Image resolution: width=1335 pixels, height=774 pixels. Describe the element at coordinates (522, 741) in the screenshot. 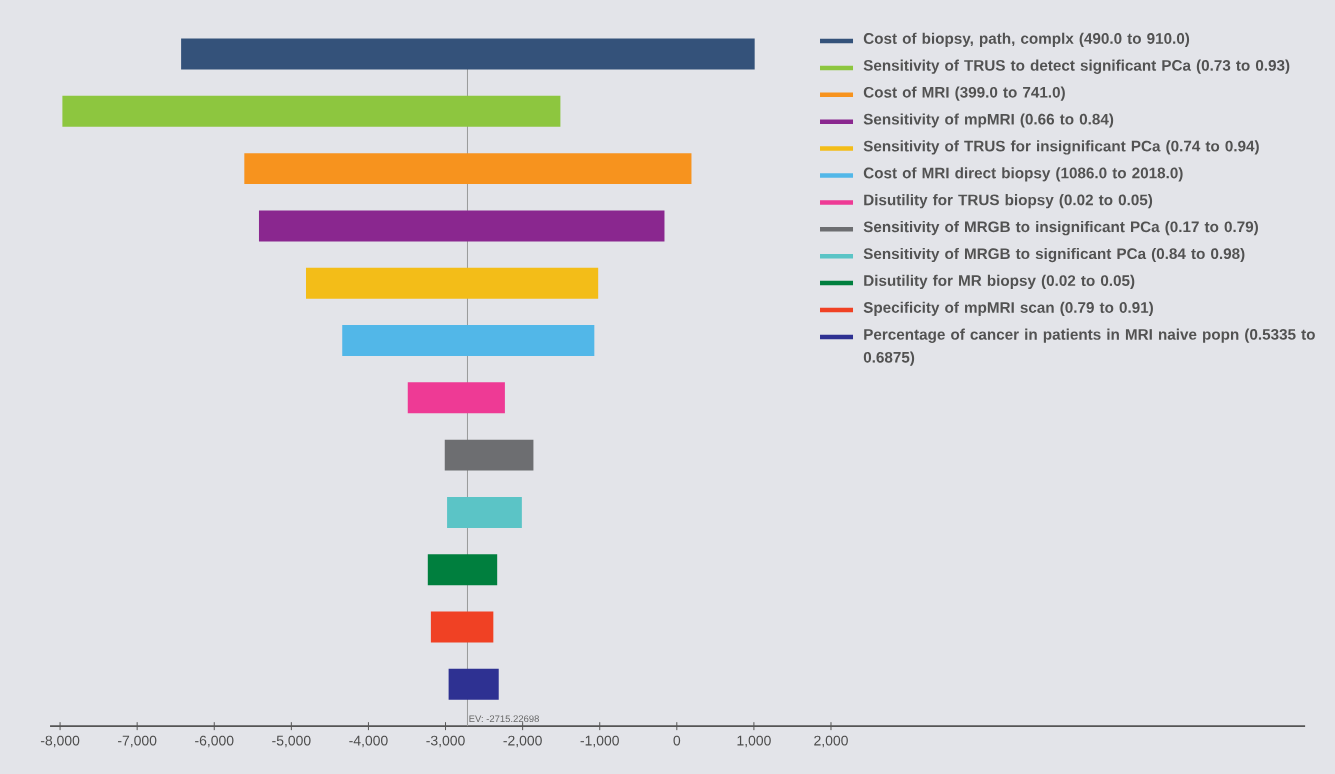

I see `x-tick-label: -2,000` at that location.